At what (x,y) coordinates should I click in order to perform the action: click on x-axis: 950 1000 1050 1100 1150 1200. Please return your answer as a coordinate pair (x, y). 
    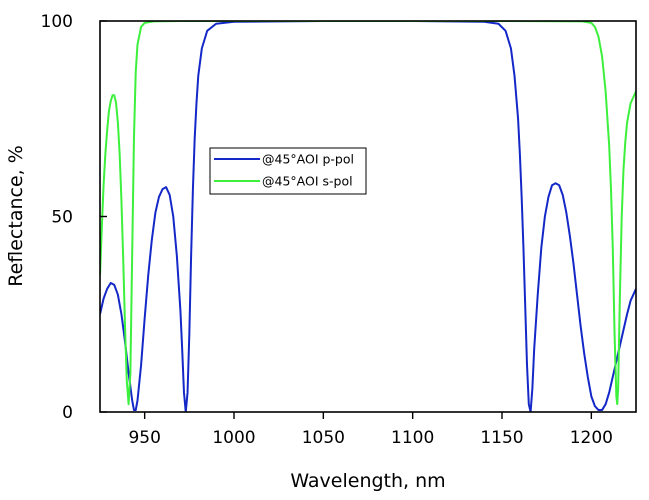
    Looking at the image, I should click on (370, 430).